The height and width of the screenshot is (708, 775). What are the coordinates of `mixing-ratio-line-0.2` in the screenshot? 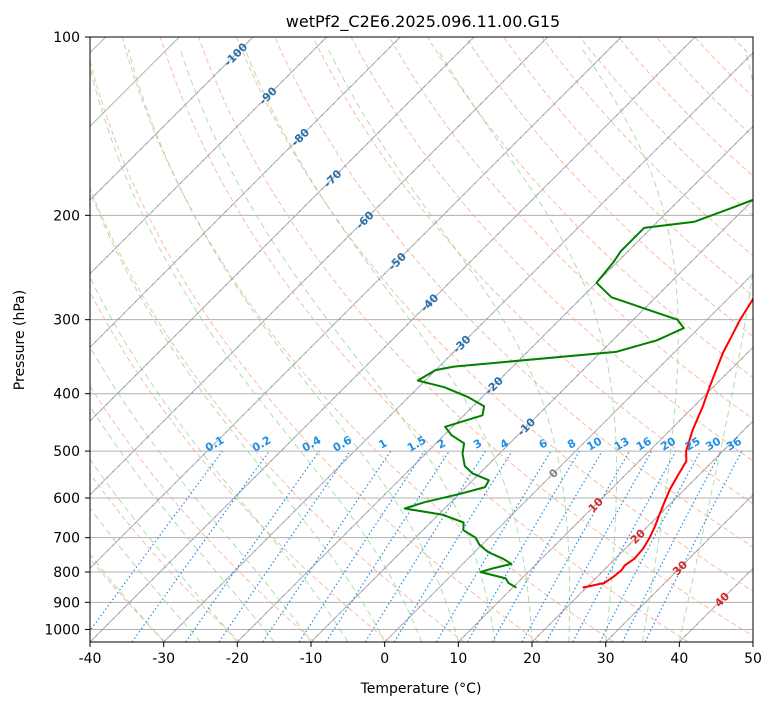 It's located at (200, 546).